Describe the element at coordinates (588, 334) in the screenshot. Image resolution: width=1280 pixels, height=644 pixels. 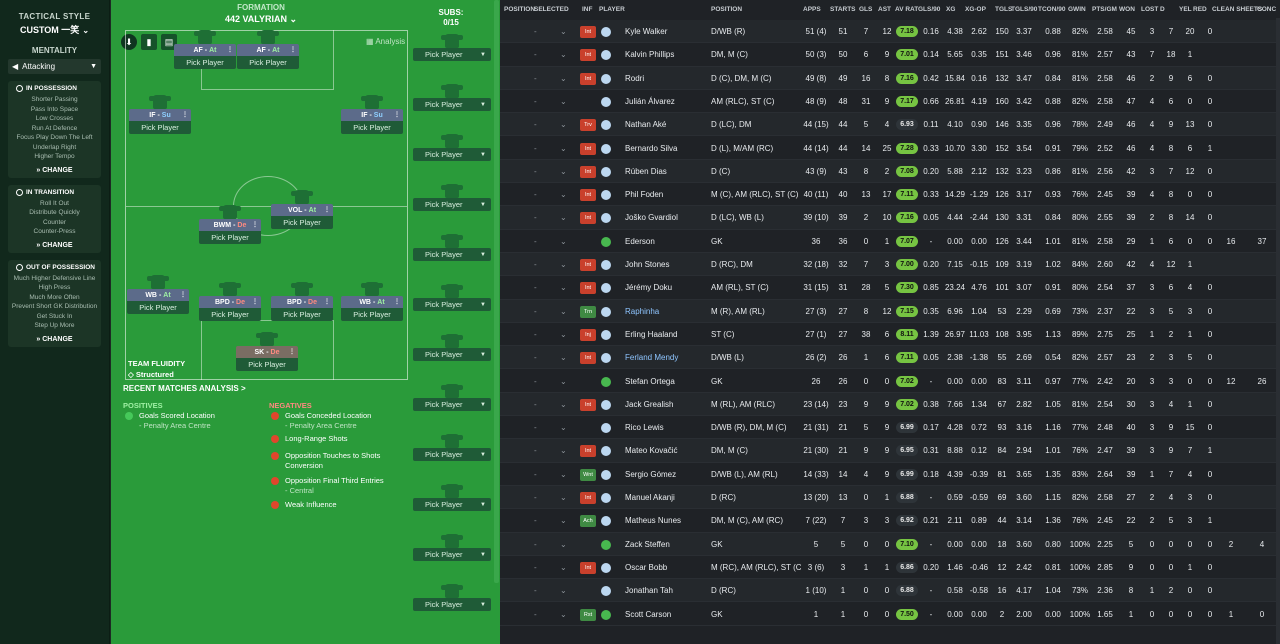
I see `info-badge: Inj` at that location.